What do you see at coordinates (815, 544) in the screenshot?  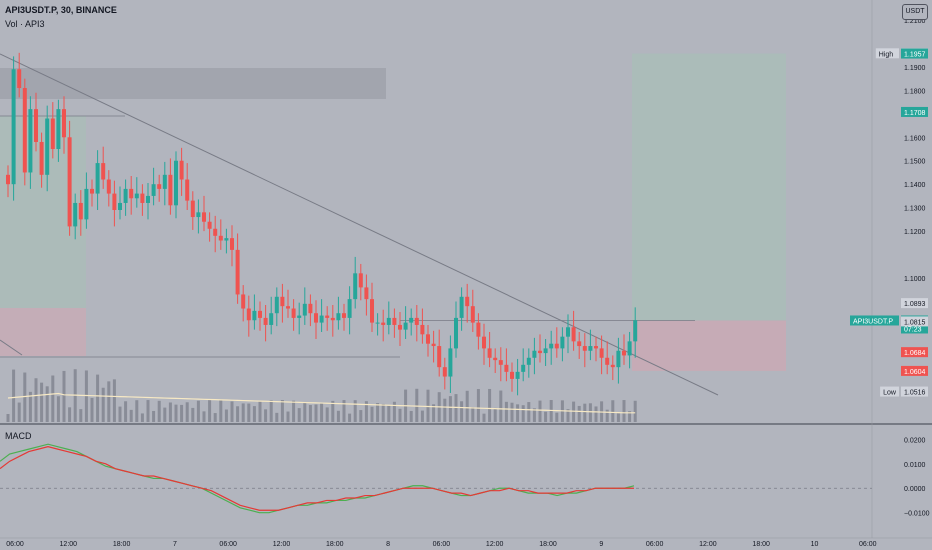 I see `time-tick-label: 10` at bounding box center [815, 544].